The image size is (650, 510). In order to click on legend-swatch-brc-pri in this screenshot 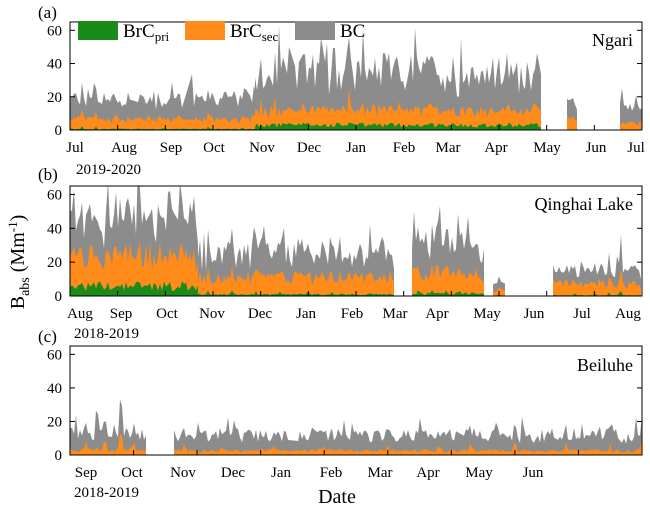, I will do `click(98, 30)`.